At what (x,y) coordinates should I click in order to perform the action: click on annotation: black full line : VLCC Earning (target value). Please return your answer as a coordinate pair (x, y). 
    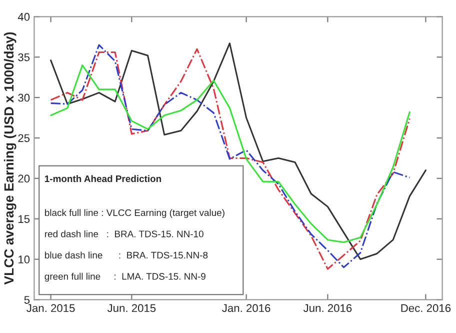
    Looking at the image, I should click on (134, 213).